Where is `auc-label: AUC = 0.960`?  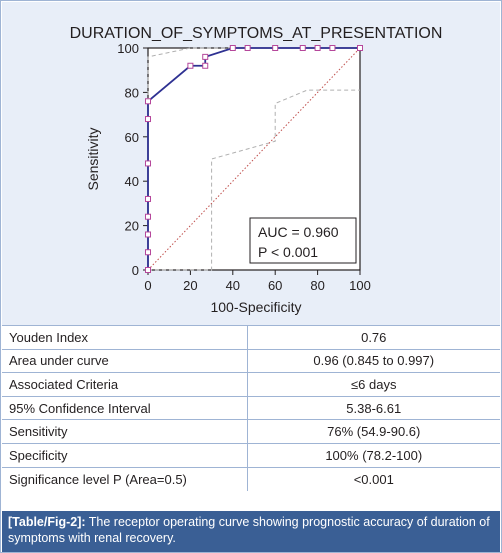
auc-label: AUC = 0.960 is located at coordinates (298, 232).